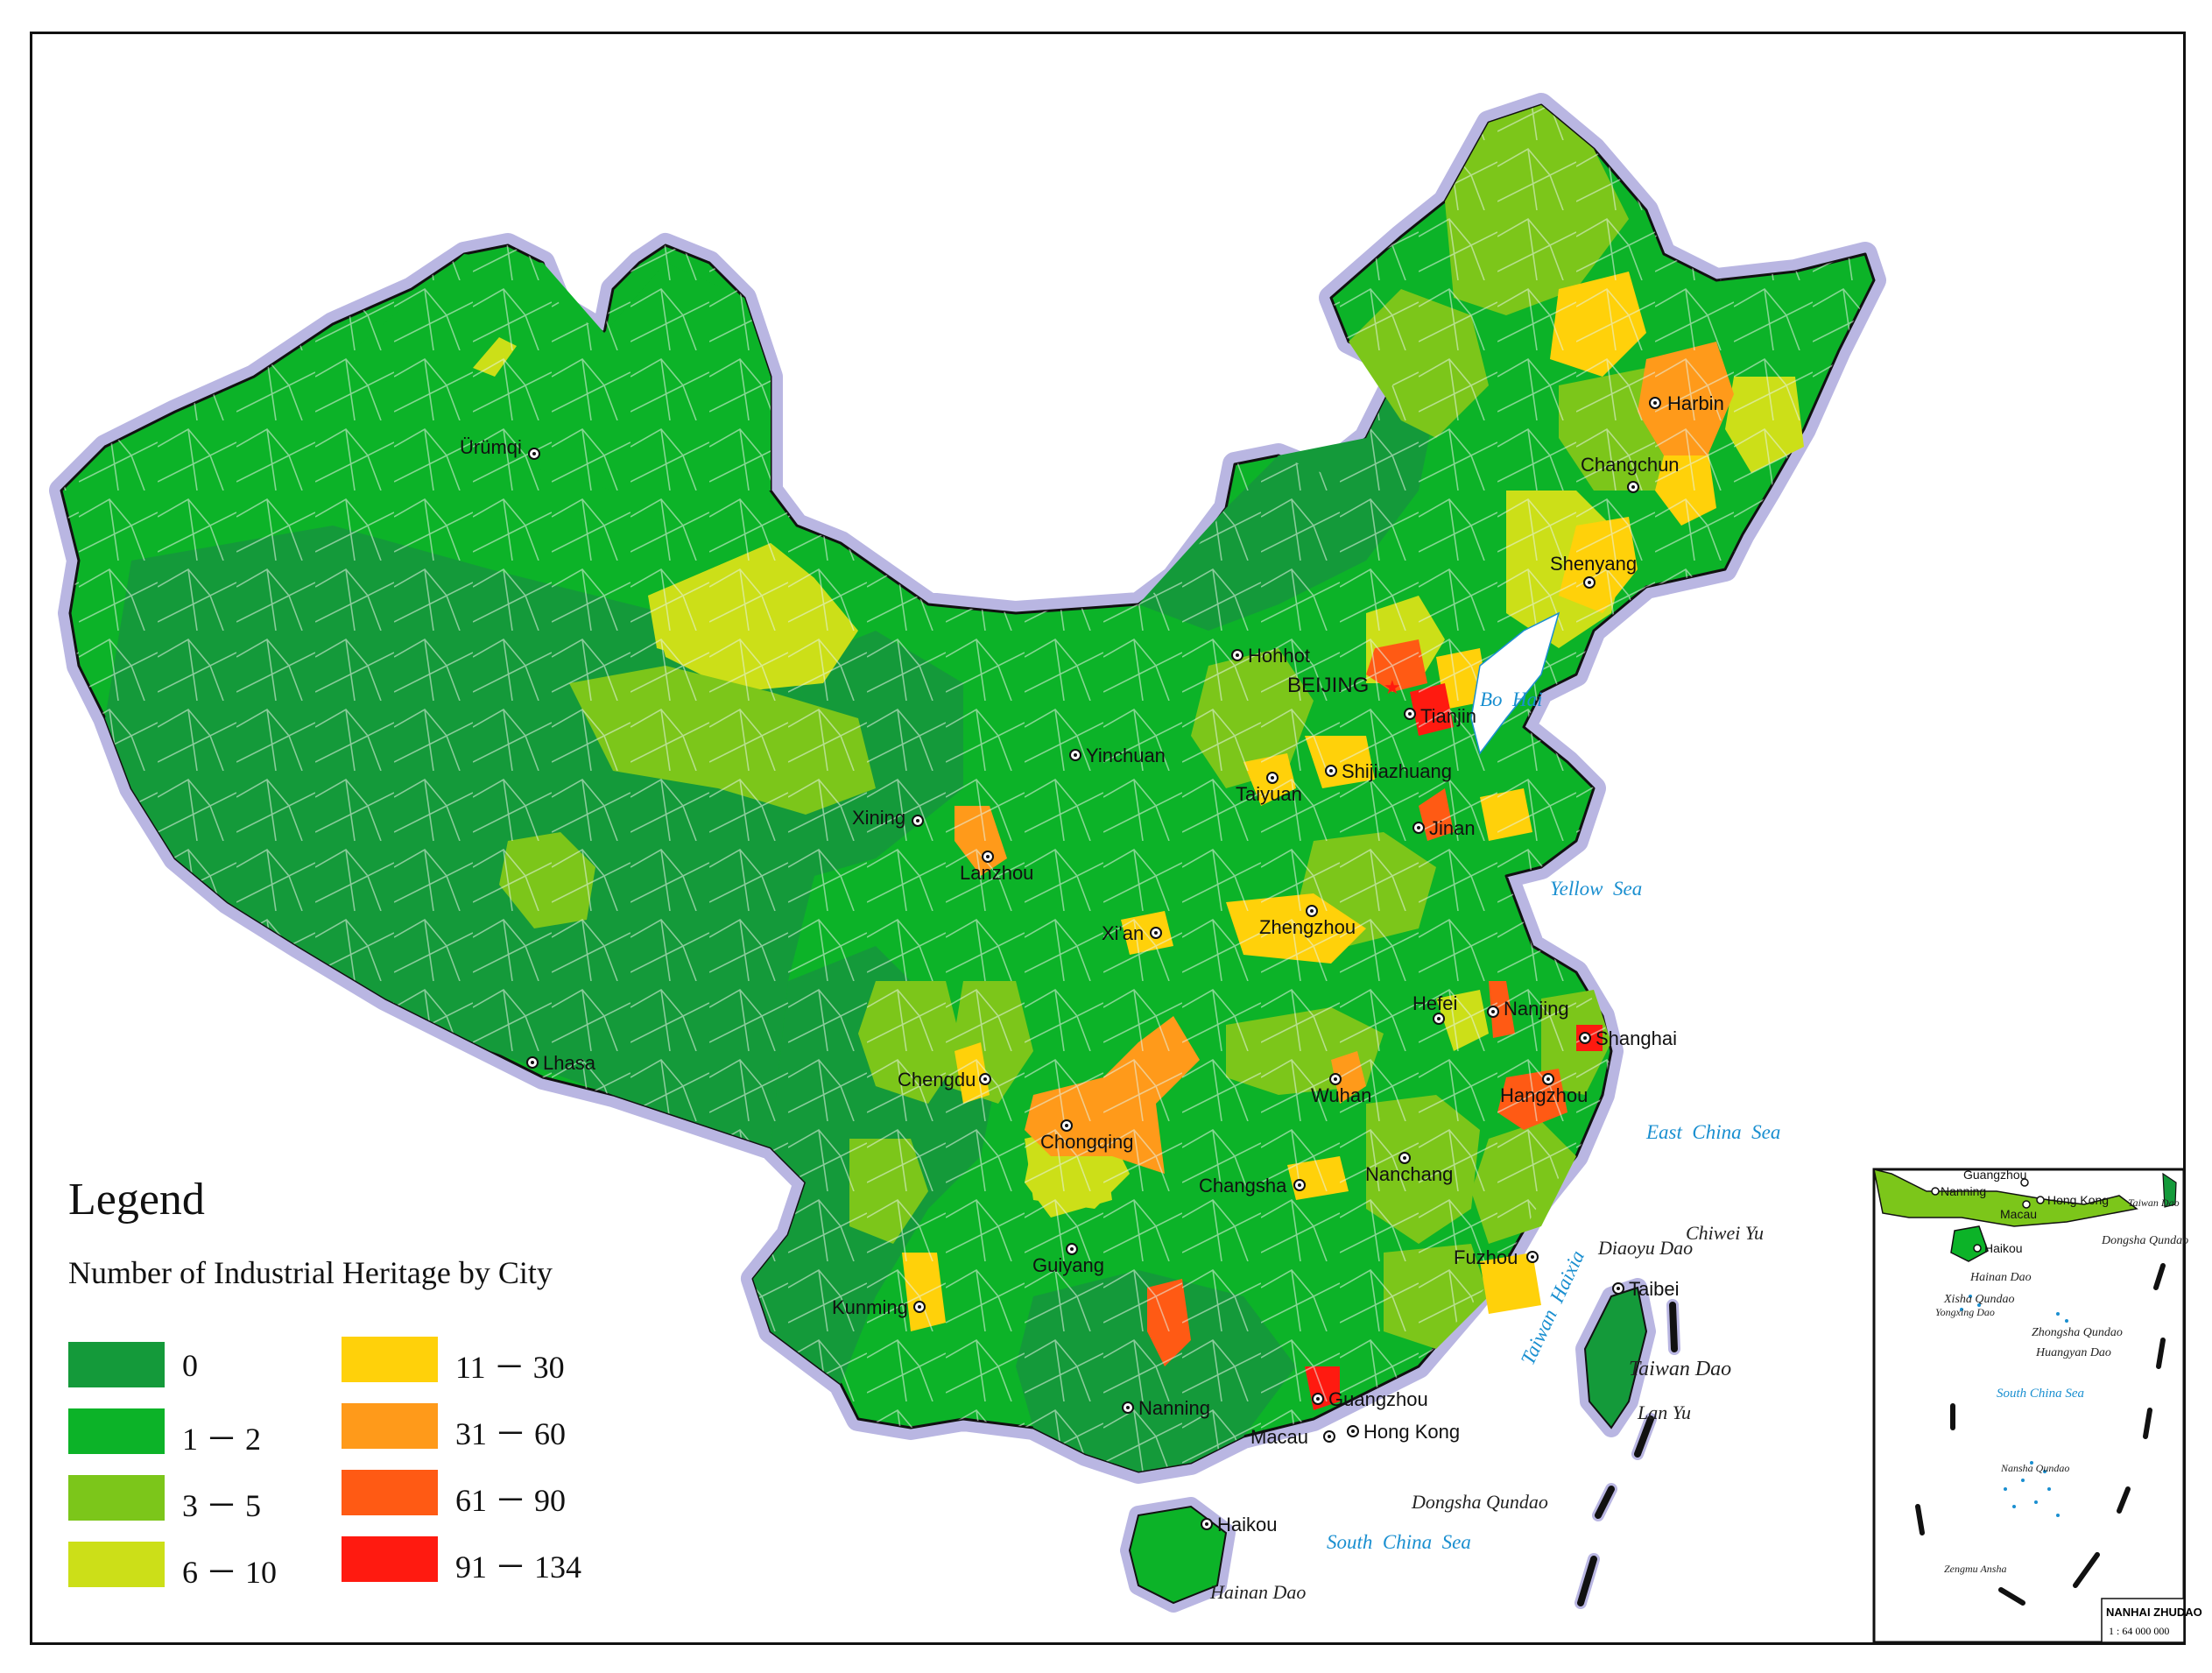 The width and height of the screenshot is (2212, 1673). What do you see at coordinates (2034, 1468) in the screenshot?
I see `inset-label: Nansha Qundao` at bounding box center [2034, 1468].